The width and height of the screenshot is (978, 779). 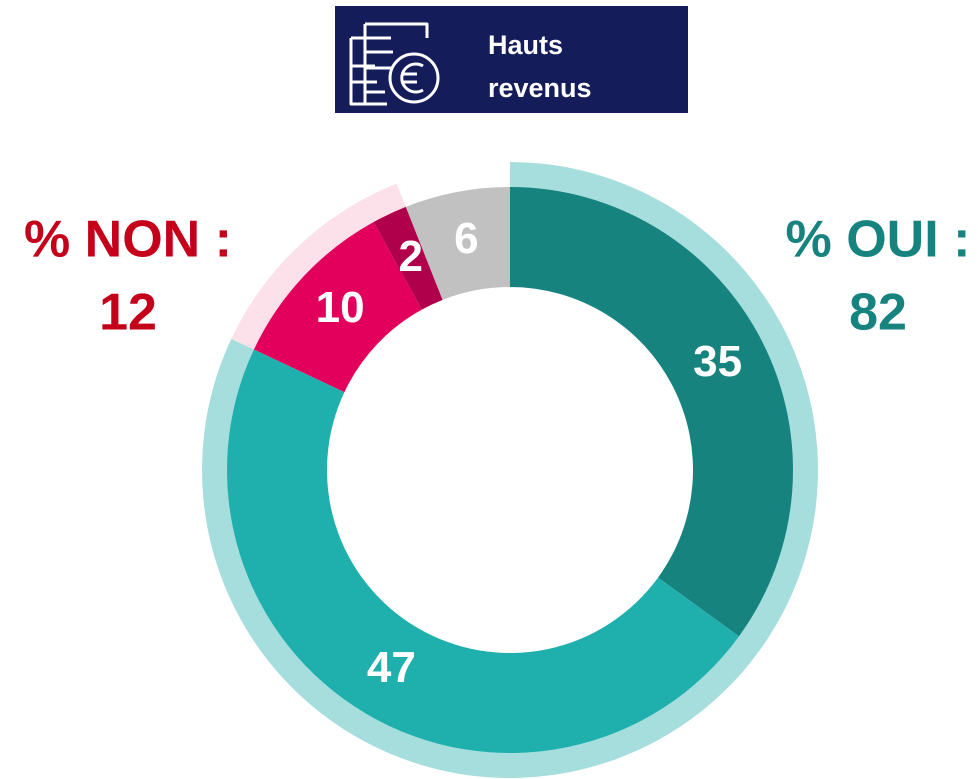 What do you see at coordinates (128, 240) in the screenshot?
I see `group-name: % NON :` at bounding box center [128, 240].